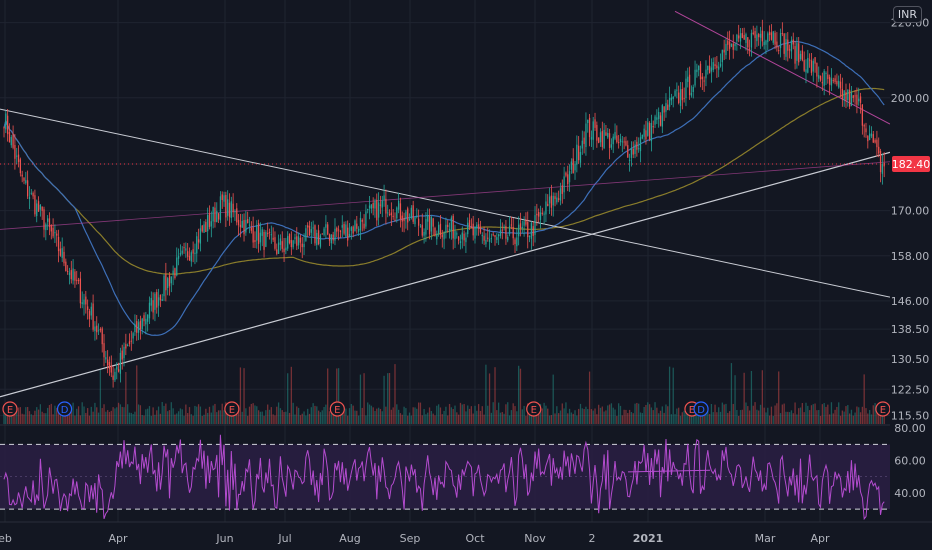 The height and width of the screenshot is (550, 932). What do you see at coordinates (669, 471) in the screenshot?
I see `rsi-divergence-line` at bounding box center [669, 471].